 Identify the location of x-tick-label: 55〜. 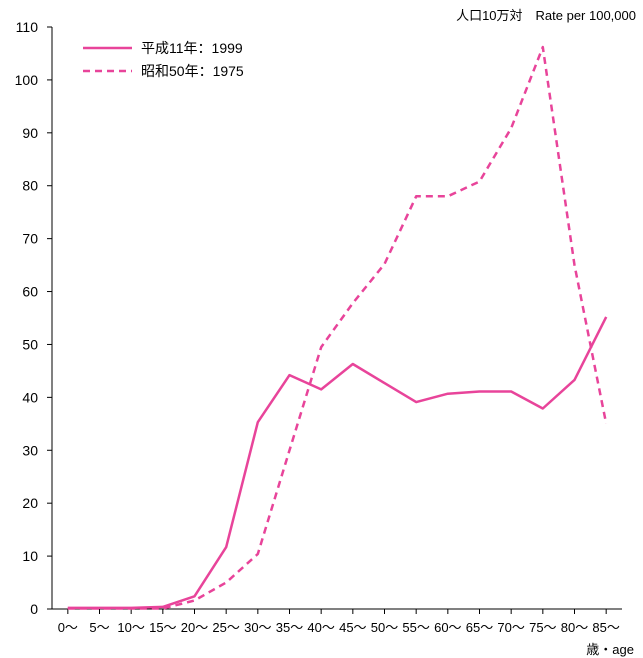
(415, 627).